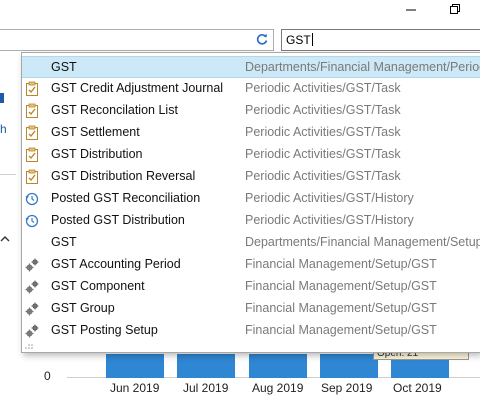 The width and height of the screenshot is (480, 401). What do you see at coordinates (312, 39) in the screenshot?
I see `text-caret` at bounding box center [312, 39].